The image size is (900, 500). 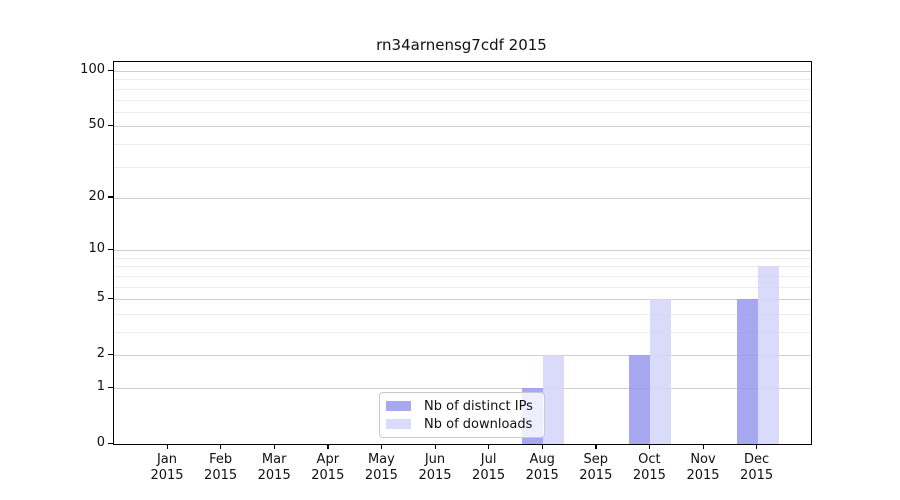 What do you see at coordinates (96, 125) in the screenshot?
I see `y-tick-label-50: 50` at bounding box center [96, 125].